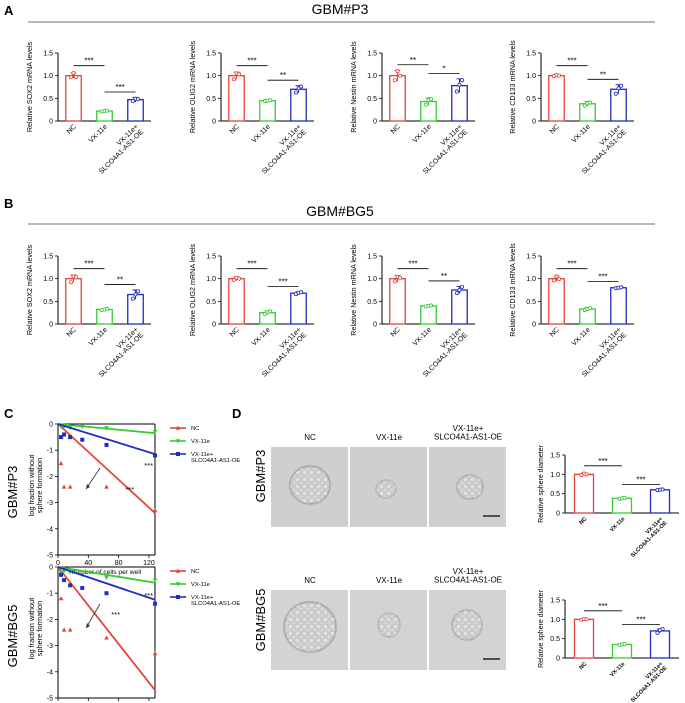 The width and height of the screenshot is (685, 703). Describe the element at coordinates (50, 477) in the screenshot. I see `y-tick-label: -2` at that location.